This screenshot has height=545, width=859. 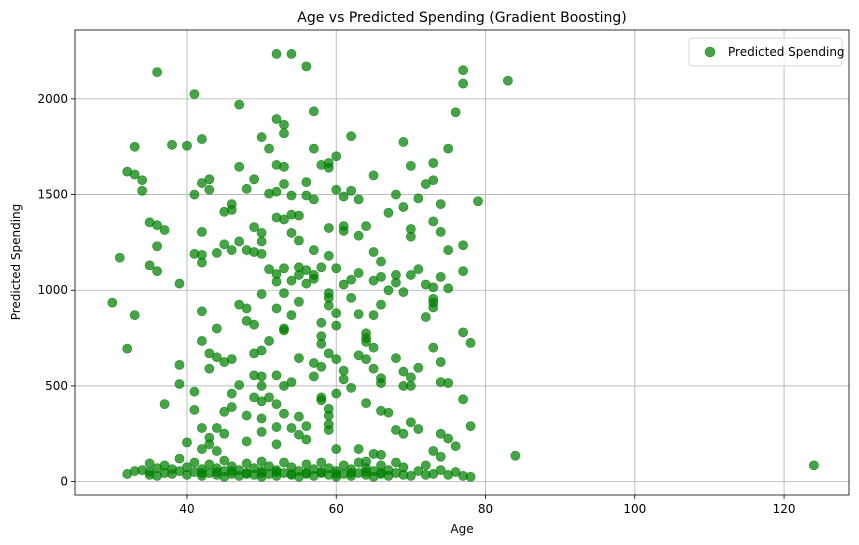 I want to click on y-axis-label: Predicted Spending, so click(x=16, y=262).